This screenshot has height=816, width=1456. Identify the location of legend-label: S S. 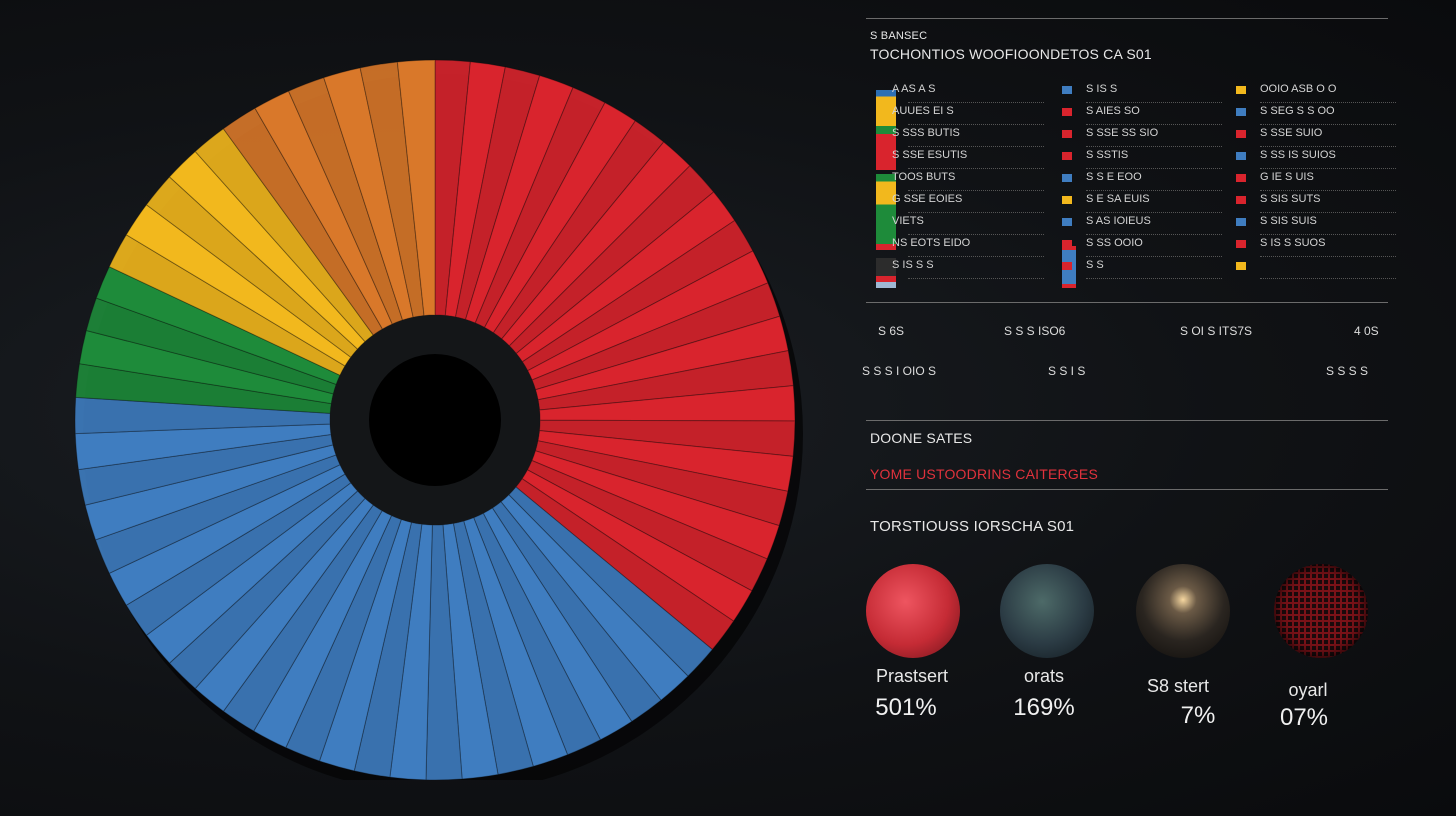
(1095, 265).